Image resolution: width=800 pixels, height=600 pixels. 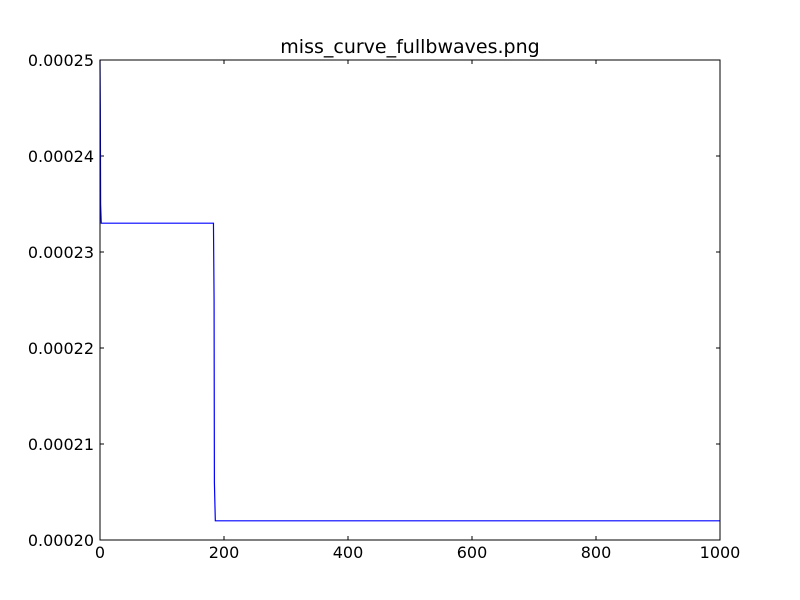 What do you see at coordinates (348, 552) in the screenshot?
I see `x-tick-label: 400` at bounding box center [348, 552].